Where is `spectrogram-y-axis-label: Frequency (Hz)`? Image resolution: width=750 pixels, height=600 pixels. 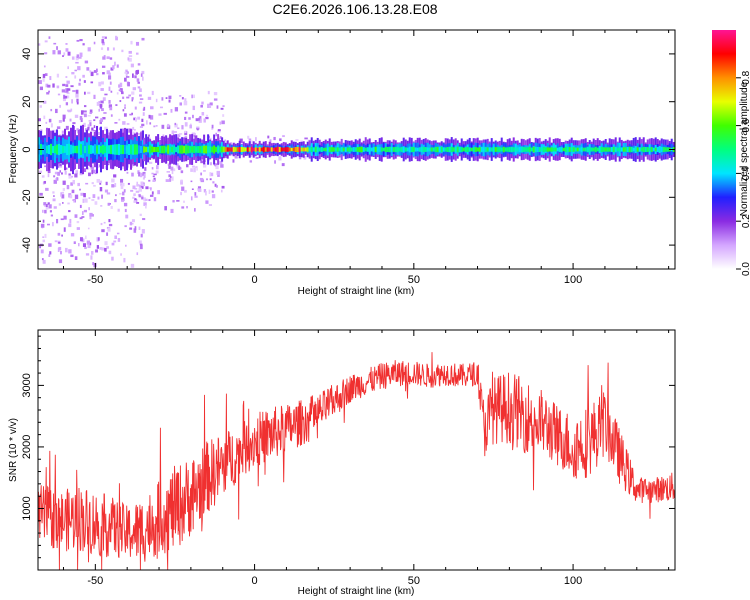 spectrogram-y-axis-label: Frequency (Hz) is located at coordinates (13, 149).